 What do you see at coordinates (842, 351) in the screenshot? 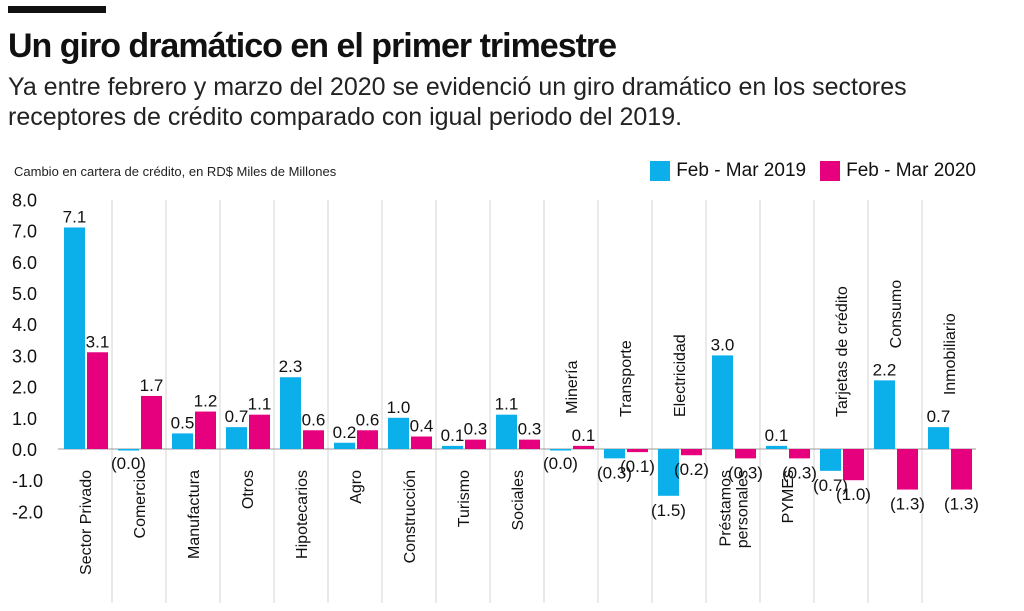
I see `category-label-line: Tarjetas de crédito` at bounding box center [842, 351].